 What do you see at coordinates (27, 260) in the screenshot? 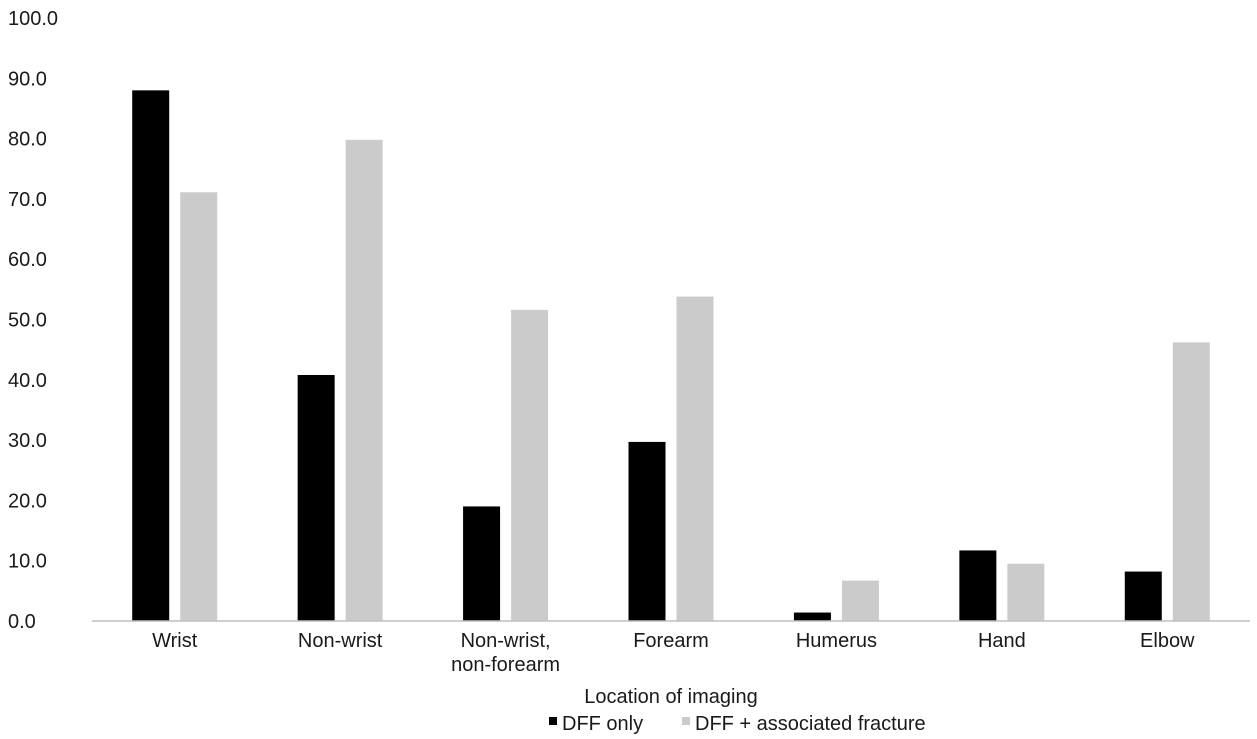
I see `y-tick-label: 60.0` at bounding box center [27, 260].